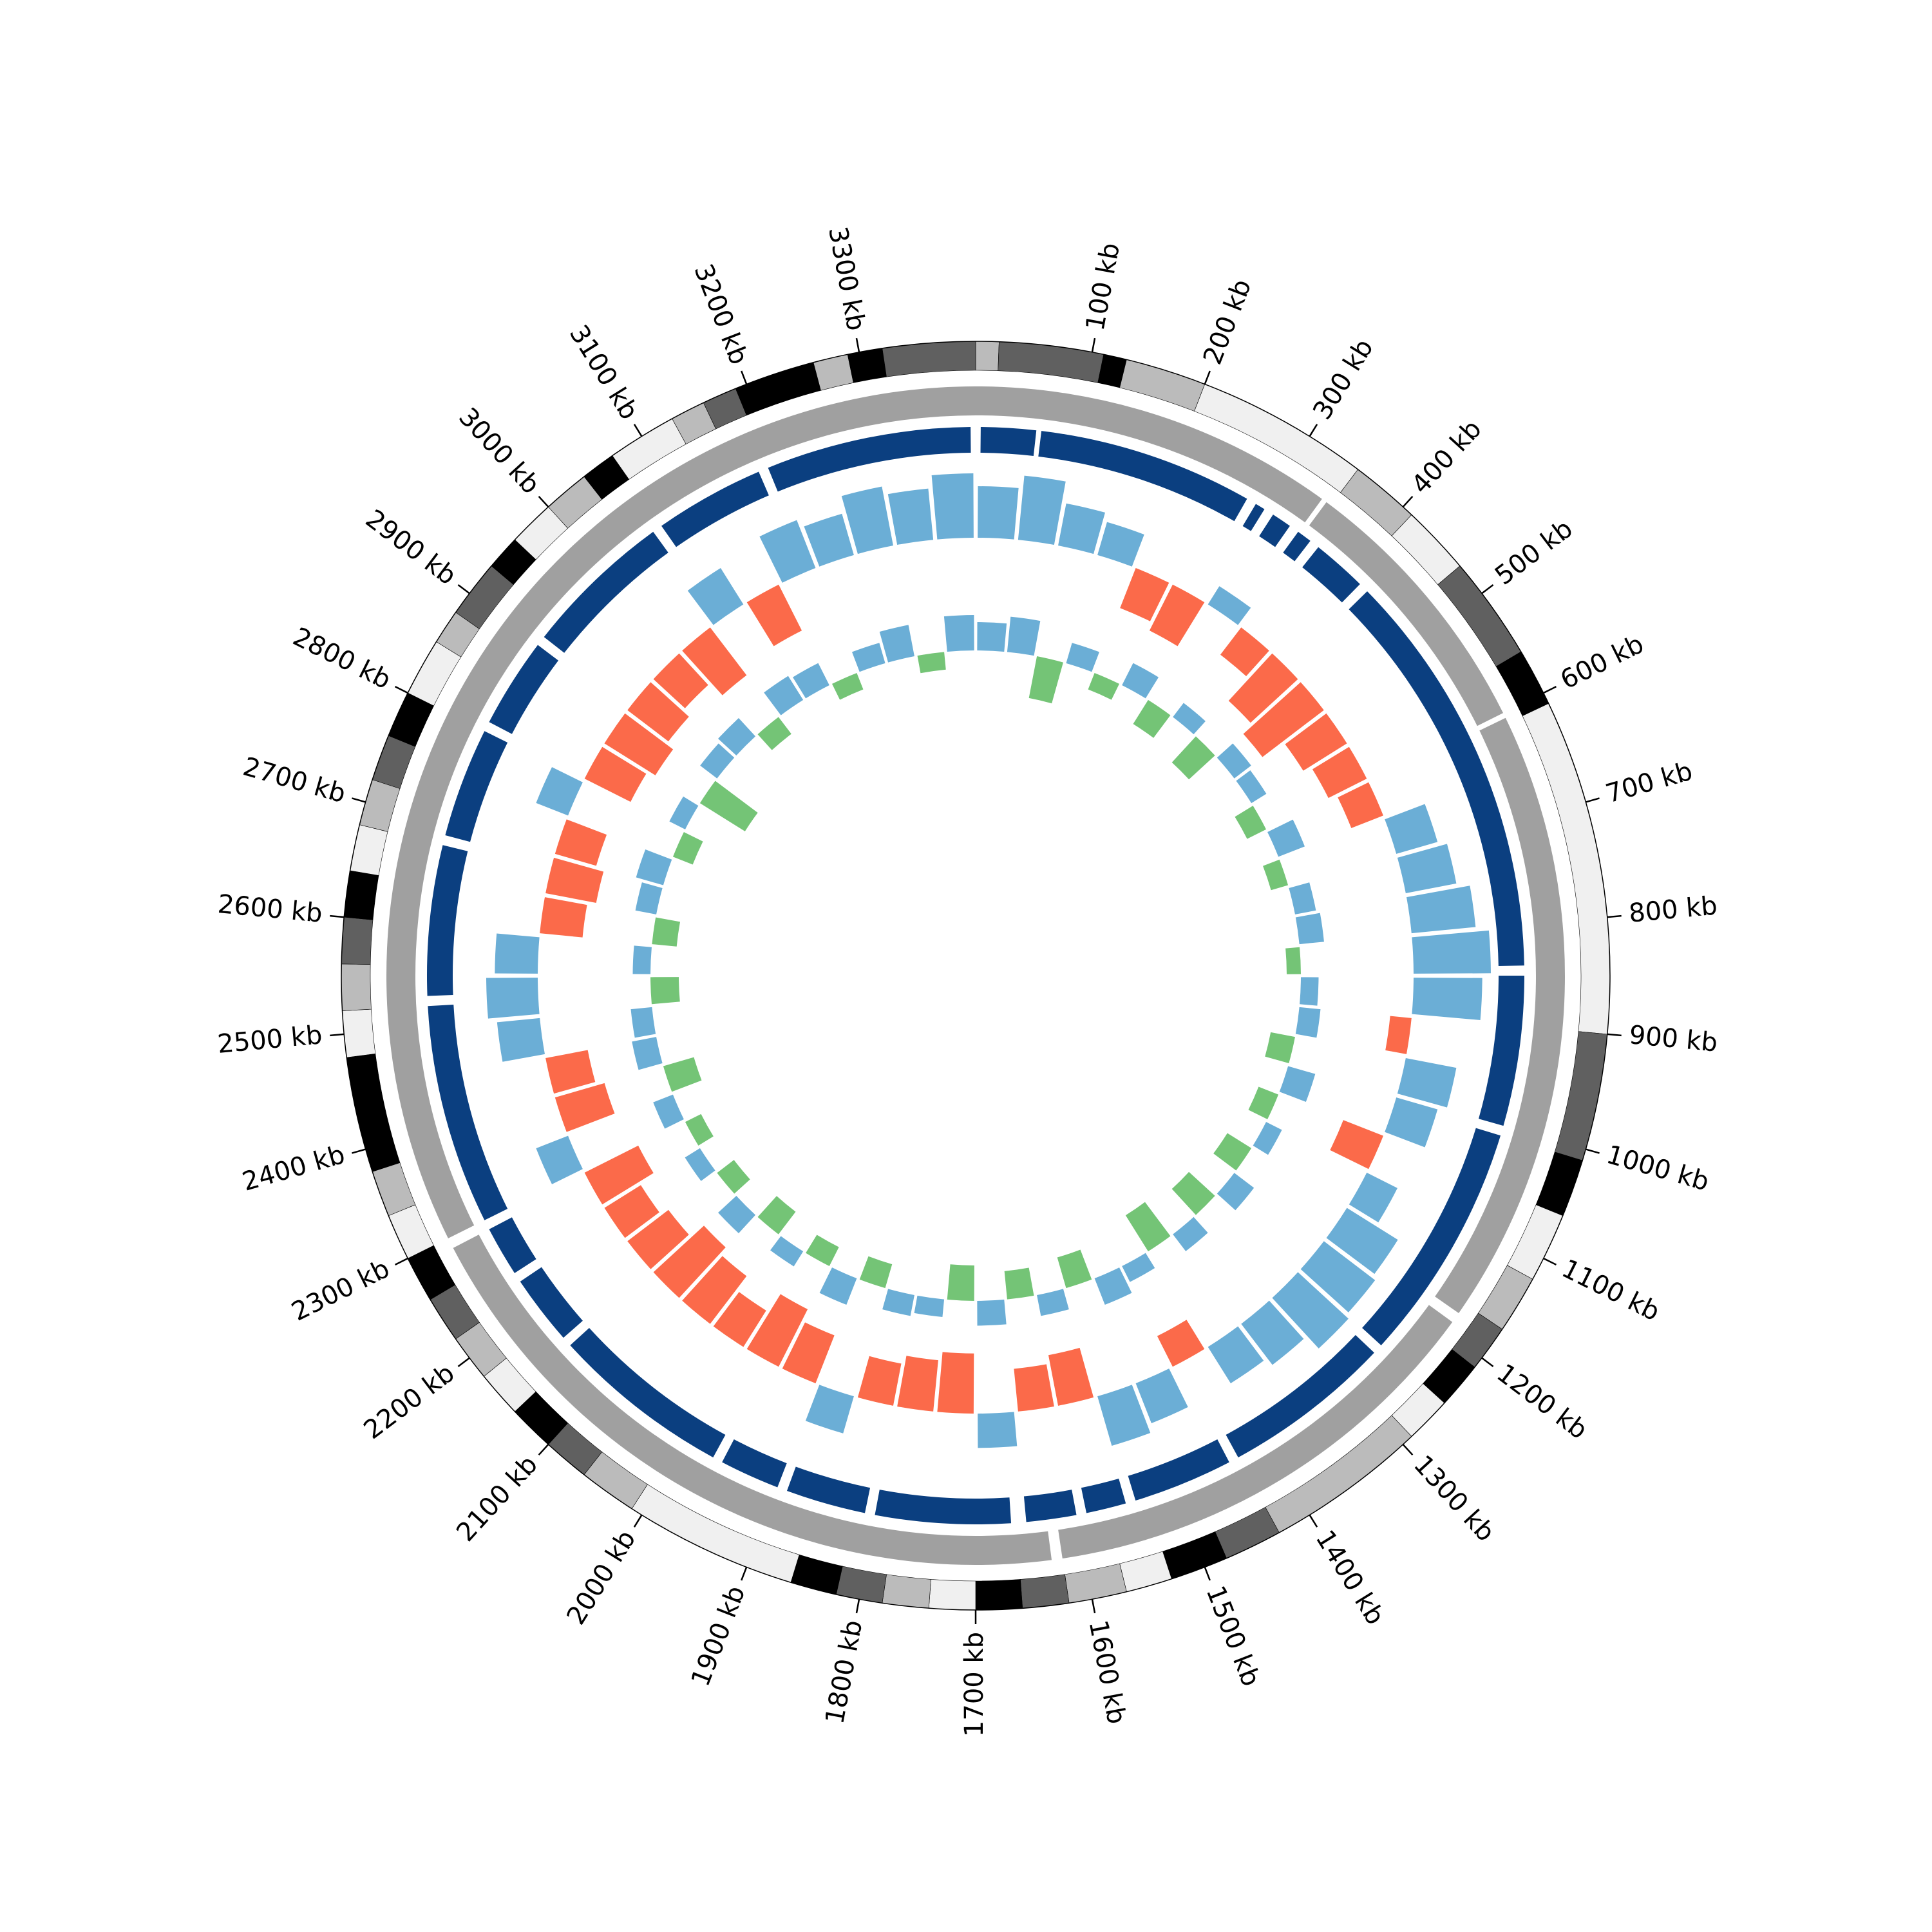 The image size is (1932, 1932). What do you see at coordinates (604, 372) in the screenshot?
I see `tick-label: 3100 kb` at bounding box center [604, 372].